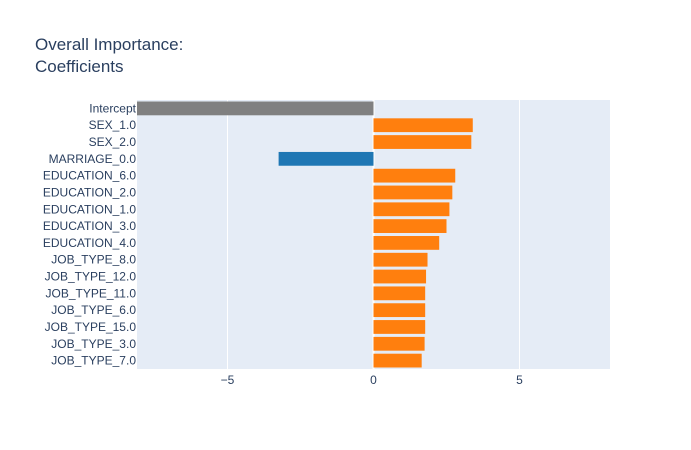 The image size is (691, 450). I want to click on chart-title: Overall Importance: Coefficients, so click(109, 56).